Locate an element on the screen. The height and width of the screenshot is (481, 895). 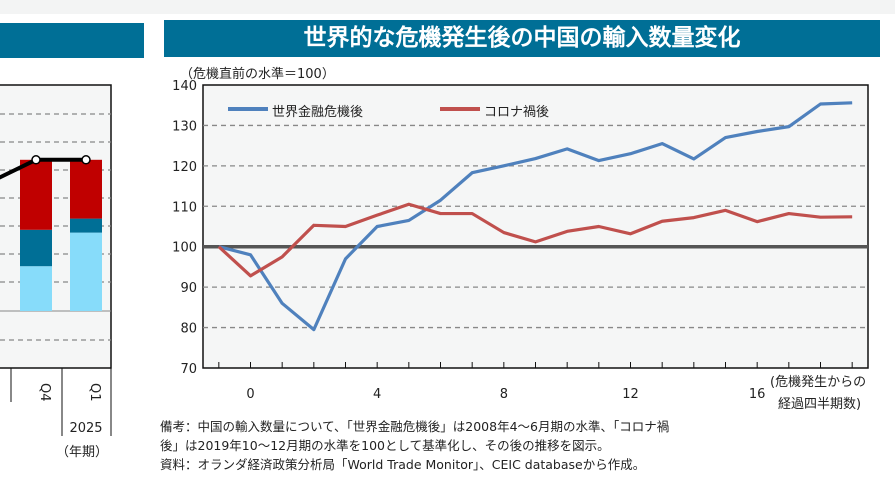
note-line-2: 後」は2019年10～12月期の水準を100として基準化し、その後の推移を図示。 is located at coordinates (385, 445).